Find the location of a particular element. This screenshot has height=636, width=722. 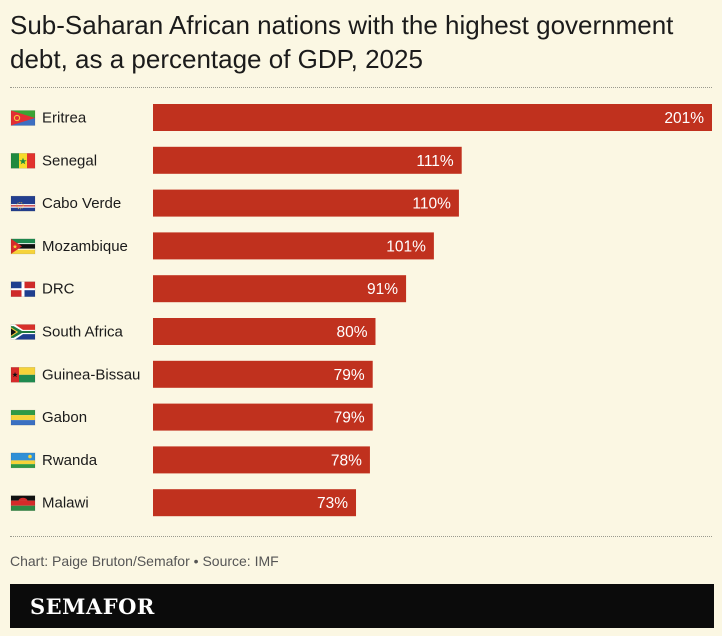

bar-row: Rwanda 78% is located at coordinates (190, 460).